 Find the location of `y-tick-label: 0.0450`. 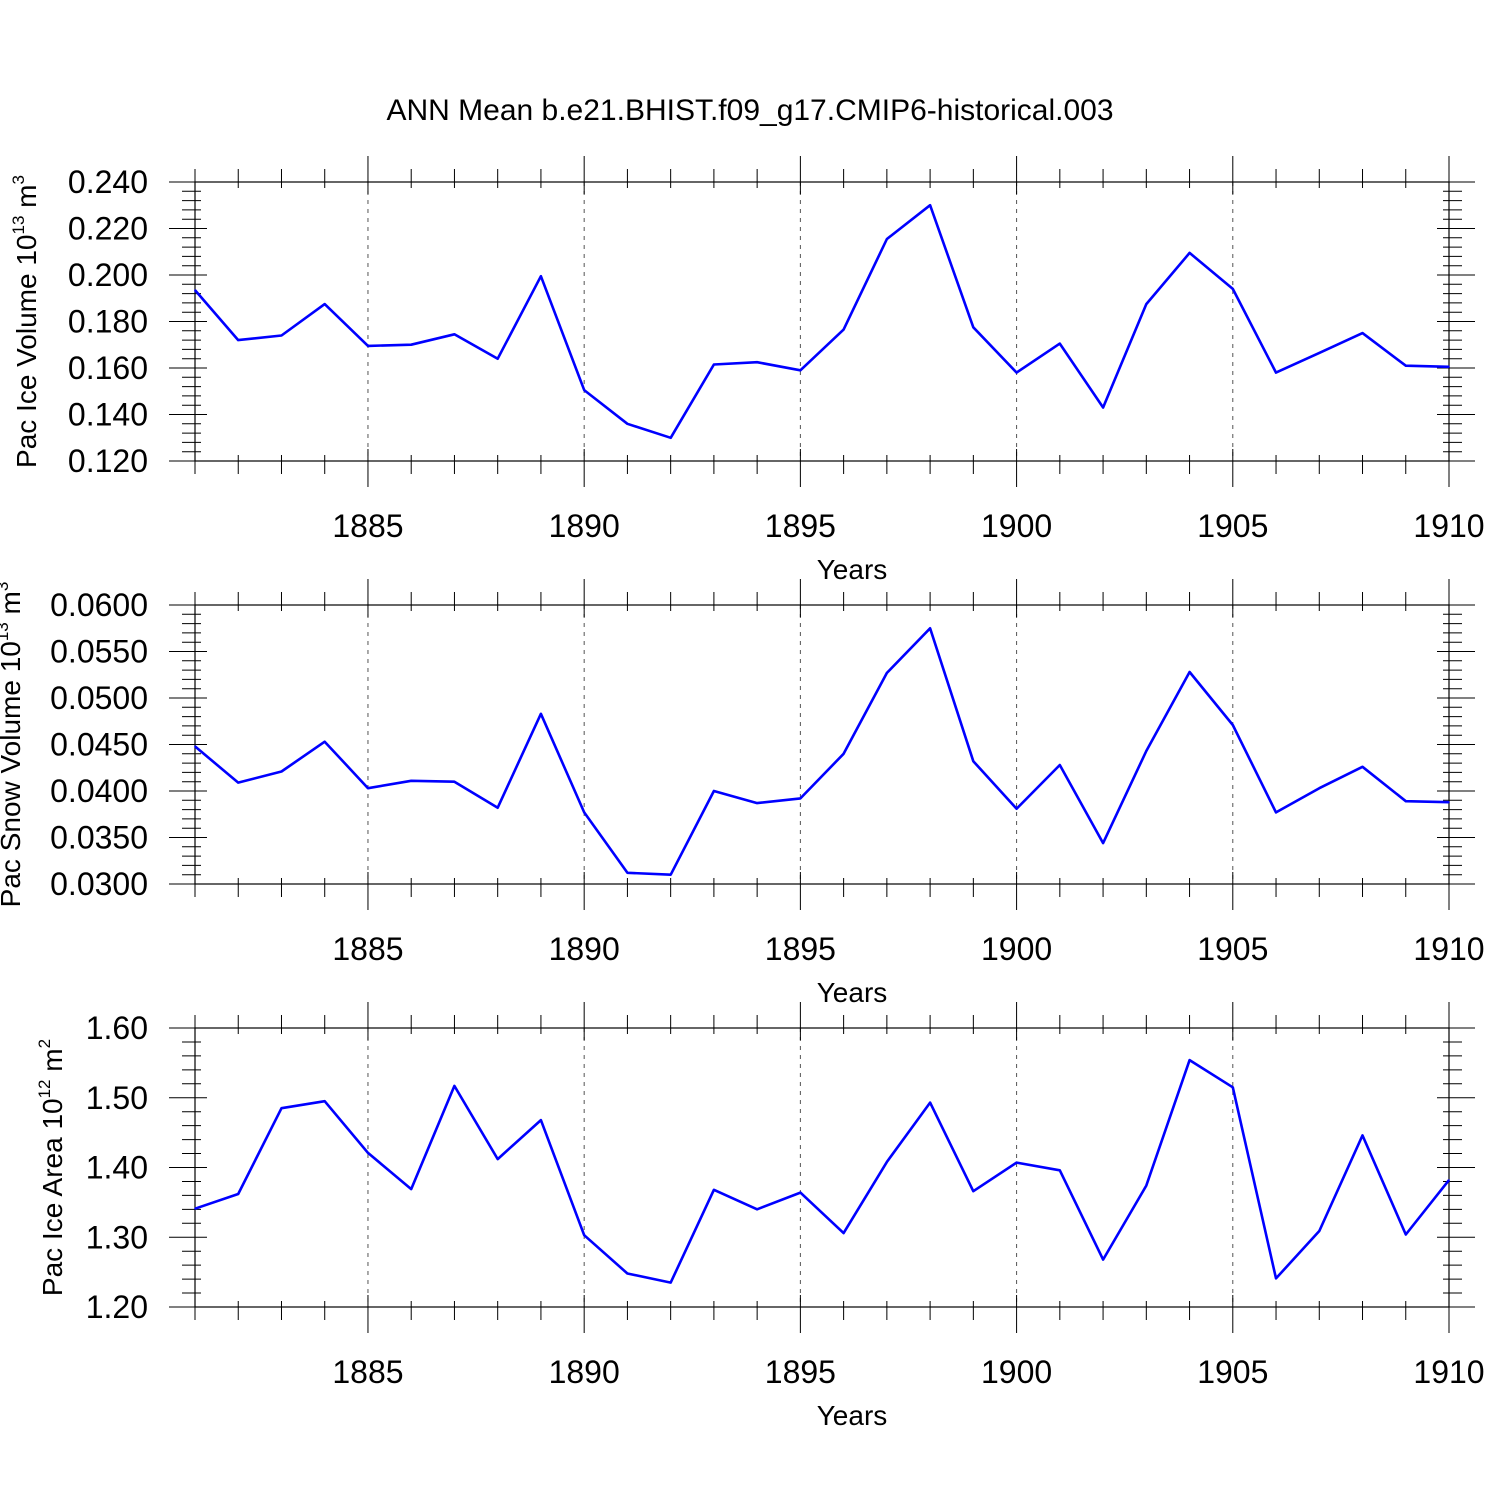

y-tick-label: 0.0450 is located at coordinates (99, 745).